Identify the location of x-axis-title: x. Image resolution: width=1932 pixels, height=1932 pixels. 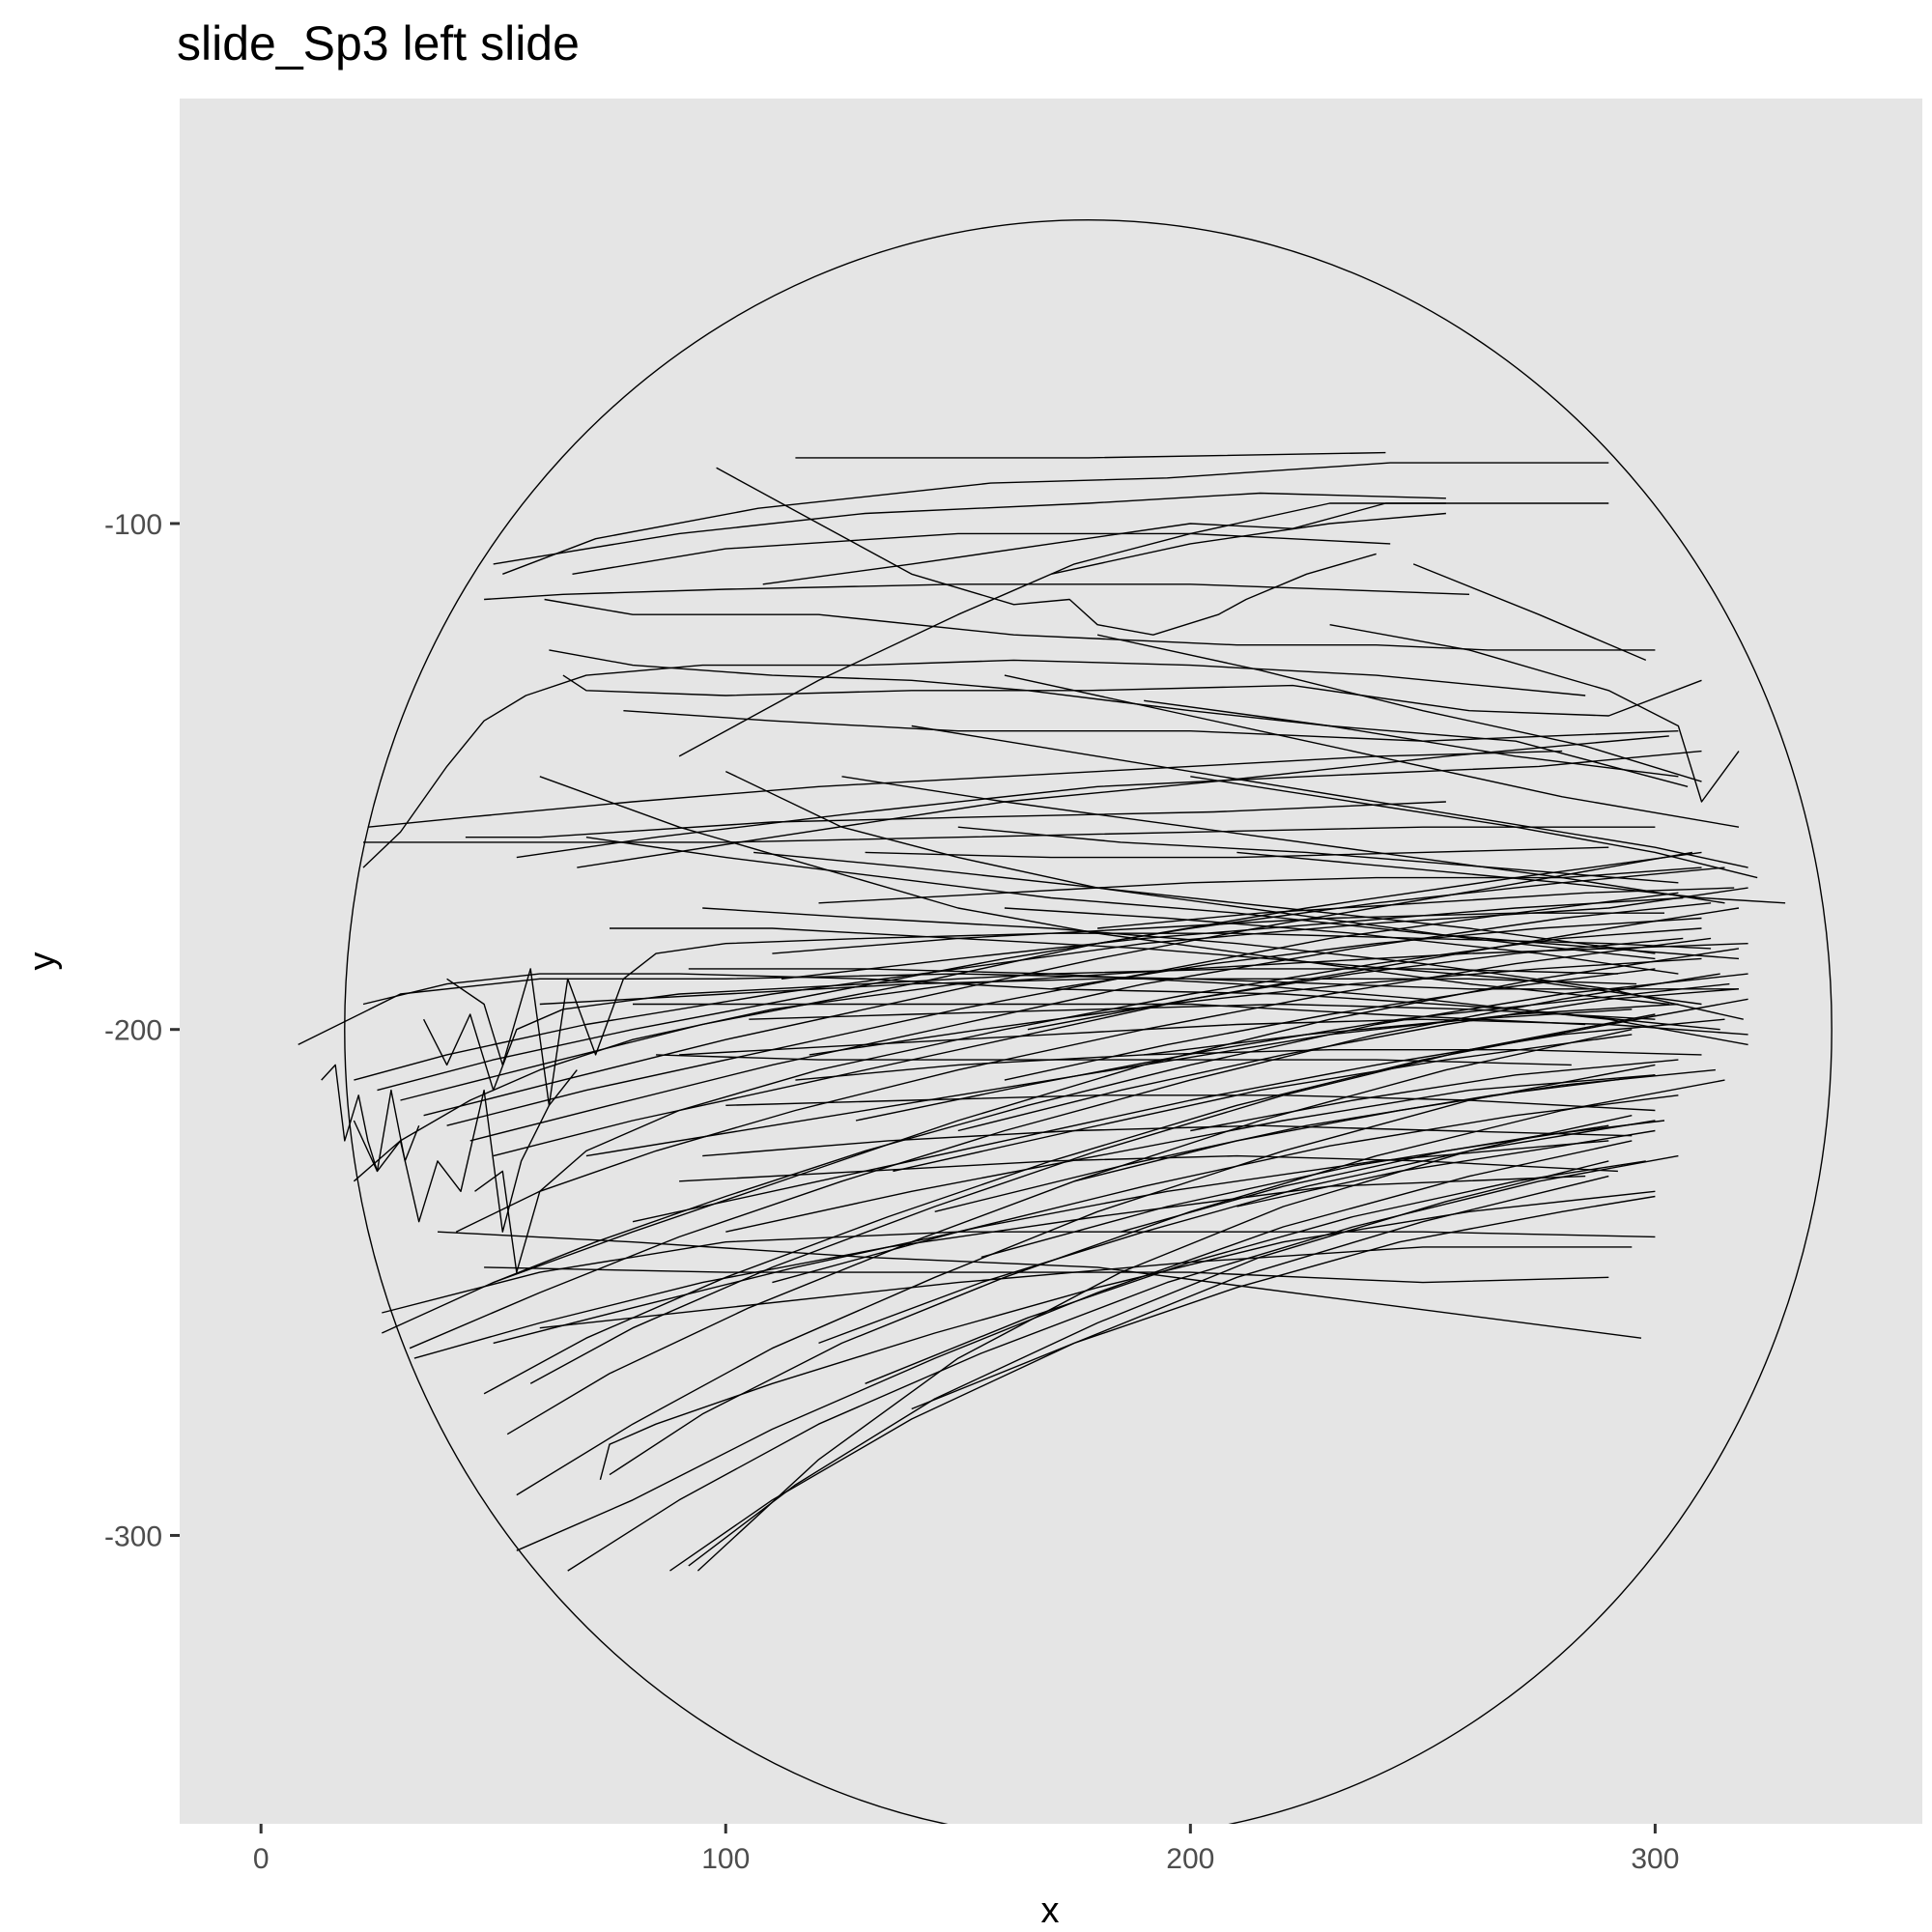
(1050, 1910).